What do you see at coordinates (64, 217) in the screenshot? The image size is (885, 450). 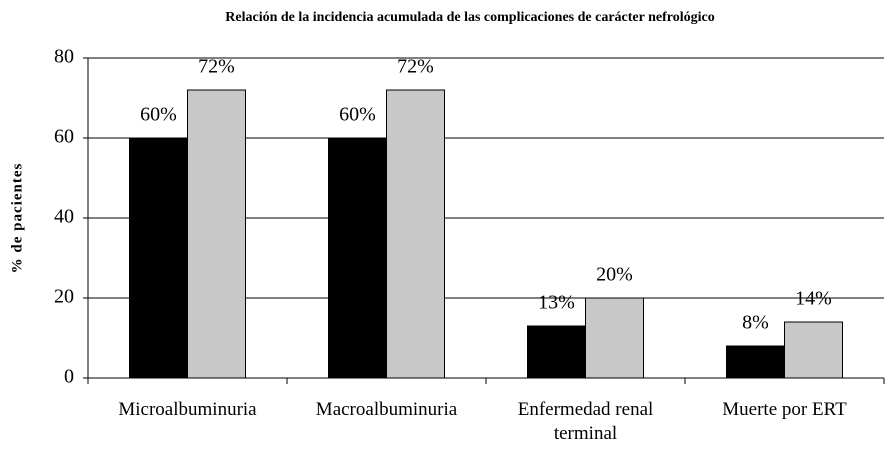 I see `y-tick-label: 40` at bounding box center [64, 217].